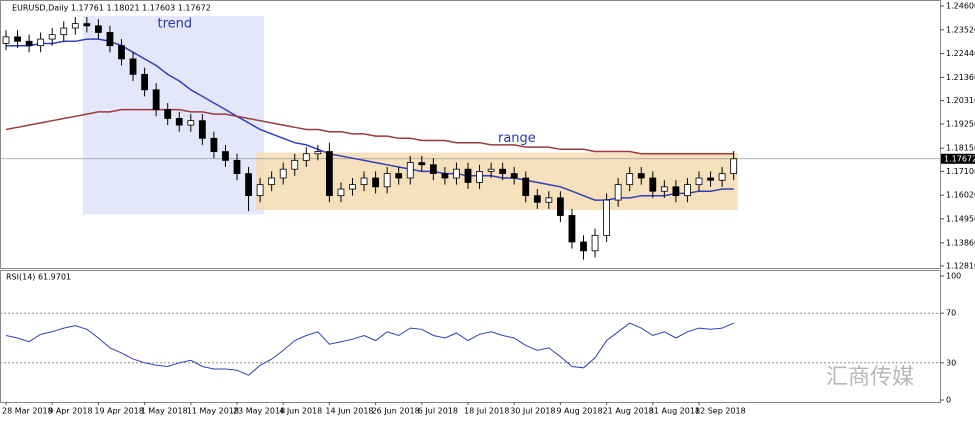  Describe the element at coordinates (960, 123) in the screenshot. I see `y-tick-label: 1.19250` at that location.